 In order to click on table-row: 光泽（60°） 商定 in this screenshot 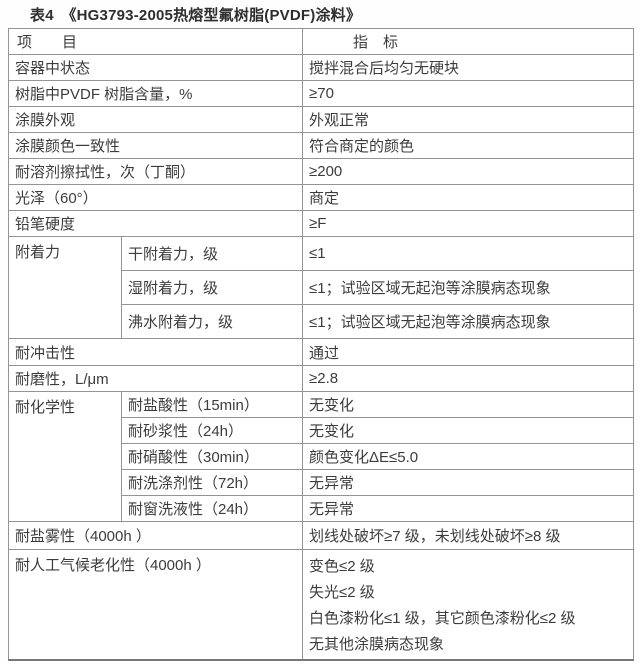, I will do `click(321, 197)`.